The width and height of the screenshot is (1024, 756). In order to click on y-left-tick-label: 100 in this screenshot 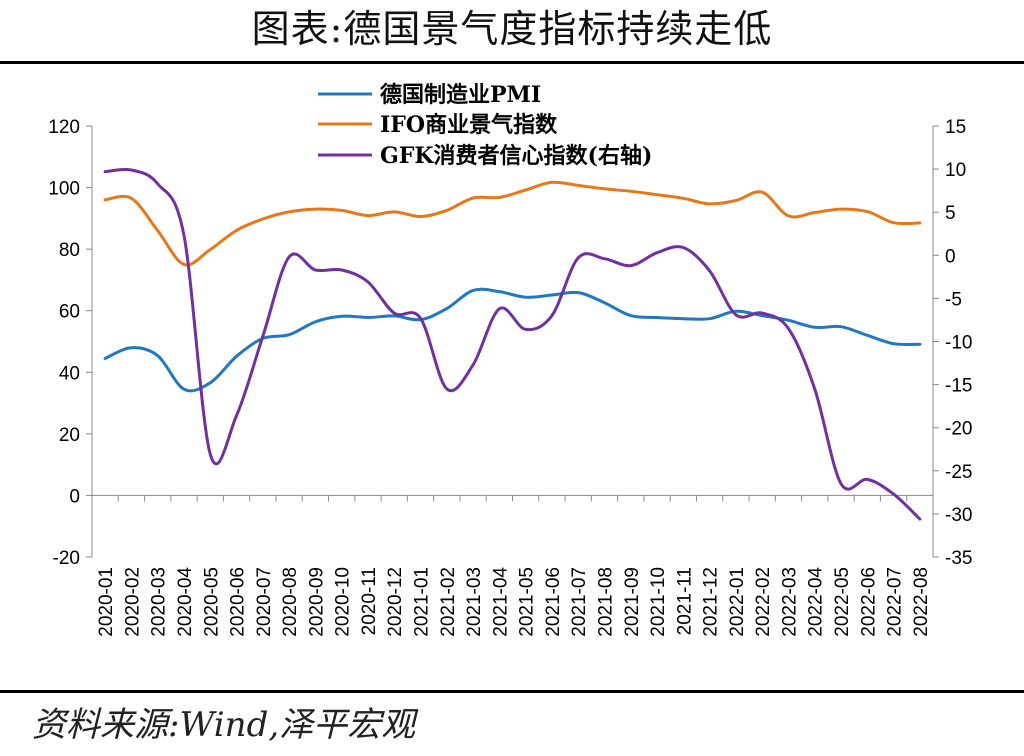, I will do `click(64, 189)`.